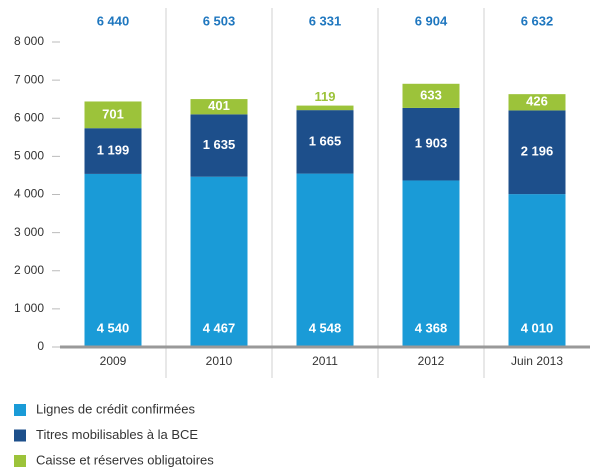 The width and height of the screenshot is (611, 473). Describe the element at coordinates (29, 232) in the screenshot. I see `y-tick-label: 3 000` at that location.